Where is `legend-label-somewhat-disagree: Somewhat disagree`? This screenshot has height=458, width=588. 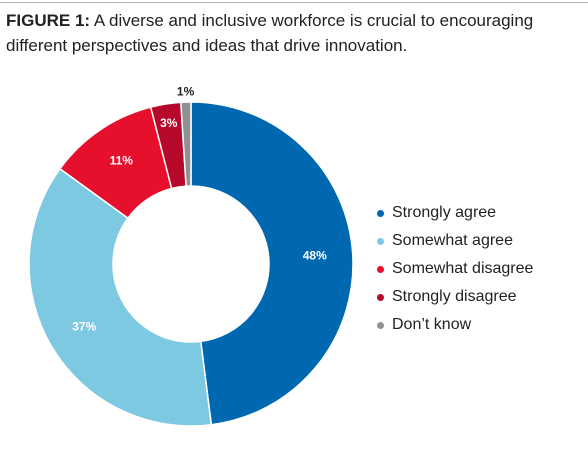
legend-label-somewhat-disagree: Somewhat disagree is located at coordinates (463, 268).